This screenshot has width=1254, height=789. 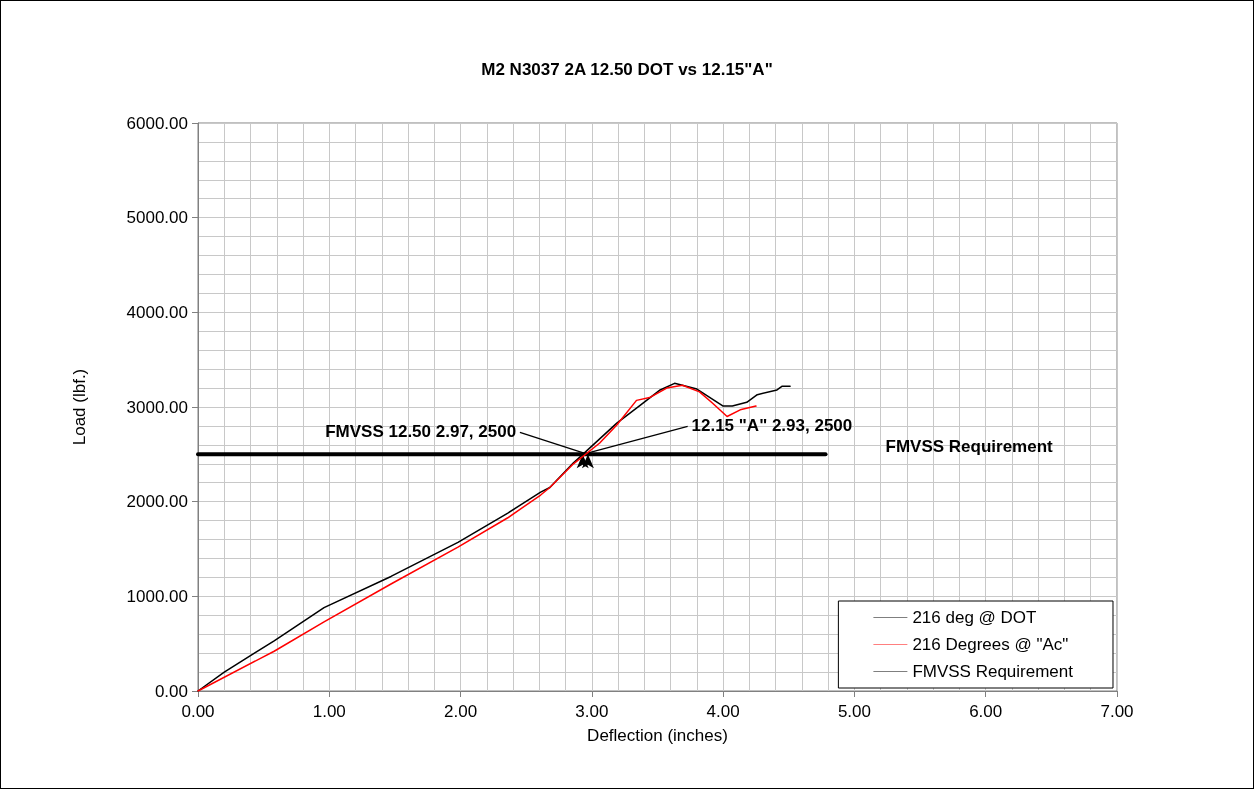 What do you see at coordinates (157, 312) in the screenshot?
I see `y-tick-label: 4000.00` at bounding box center [157, 312].